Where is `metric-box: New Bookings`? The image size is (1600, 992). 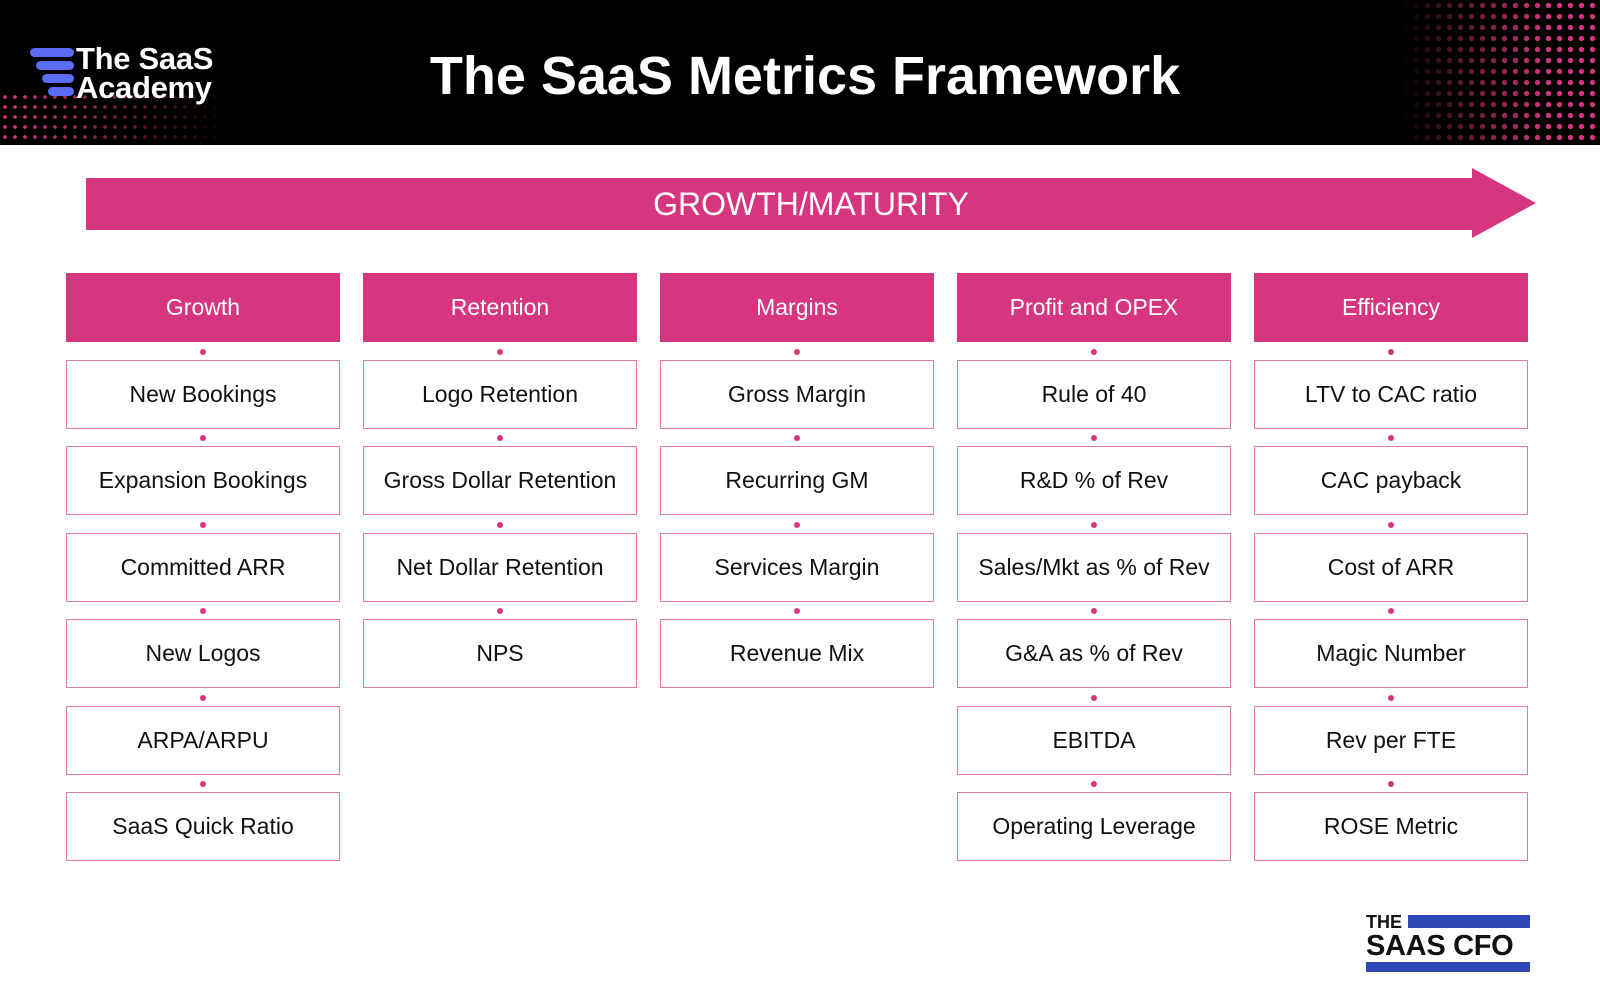
metric-box: New Bookings is located at coordinates (203, 388).